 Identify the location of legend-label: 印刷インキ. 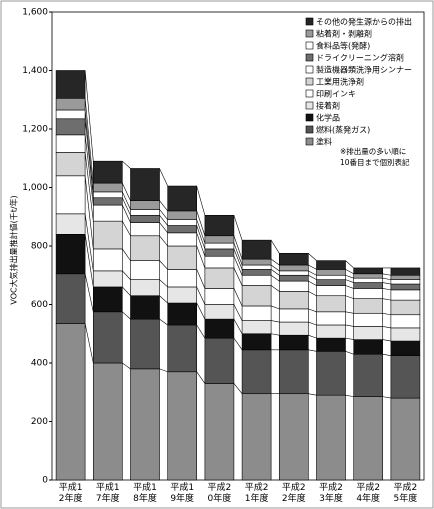
(336, 94).